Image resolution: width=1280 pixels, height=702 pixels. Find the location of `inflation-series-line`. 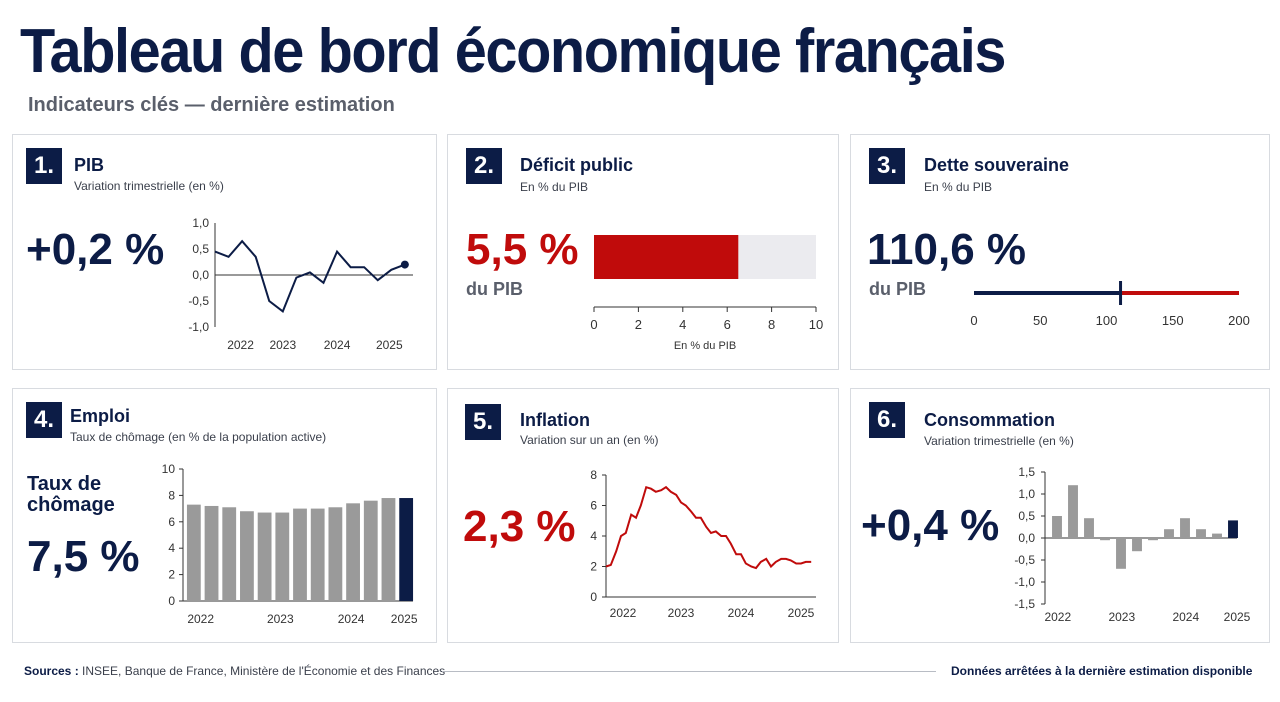

inflation-series-line is located at coordinates (708, 527).